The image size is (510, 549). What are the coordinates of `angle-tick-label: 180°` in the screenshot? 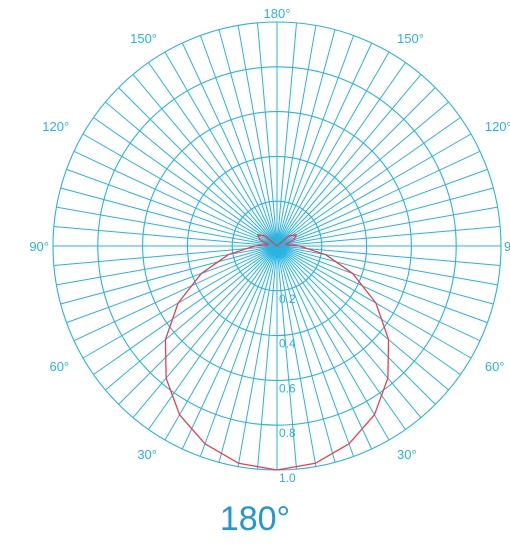 It's located at (277, 13).